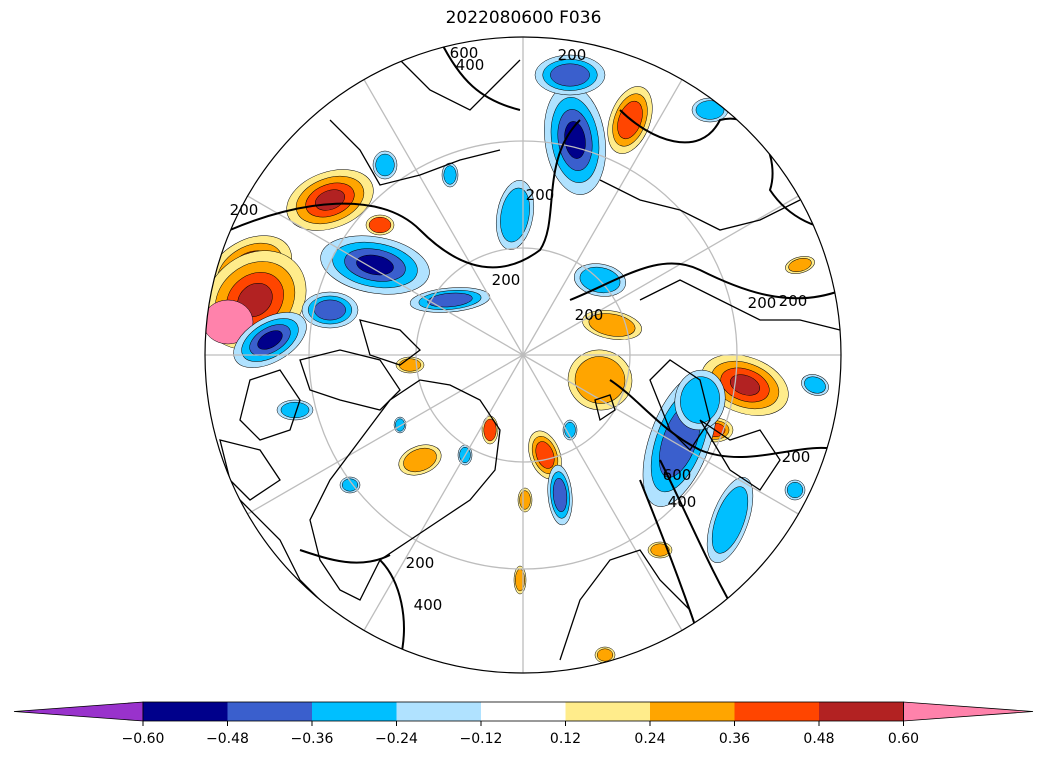  What do you see at coordinates (143, 739) in the screenshot?
I see `colorbar-tick-label: −0.60` at bounding box center [143, 739].